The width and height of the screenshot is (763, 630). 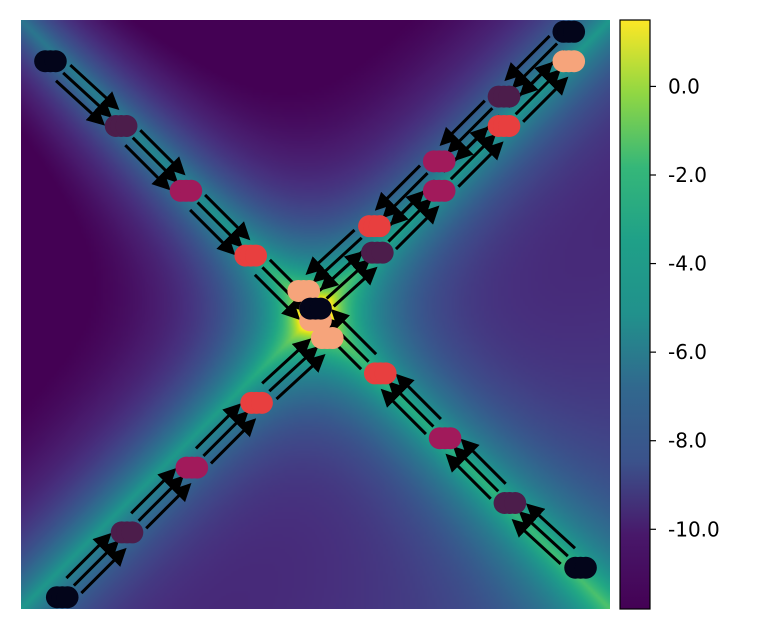 What do you see at coordinates (685, 307) in the screenshot?
I see `colorbar-ticks: 0.0 -2.0 -4.0 -6.0 -8.0 -10.0` at bounding box center [685, 307].